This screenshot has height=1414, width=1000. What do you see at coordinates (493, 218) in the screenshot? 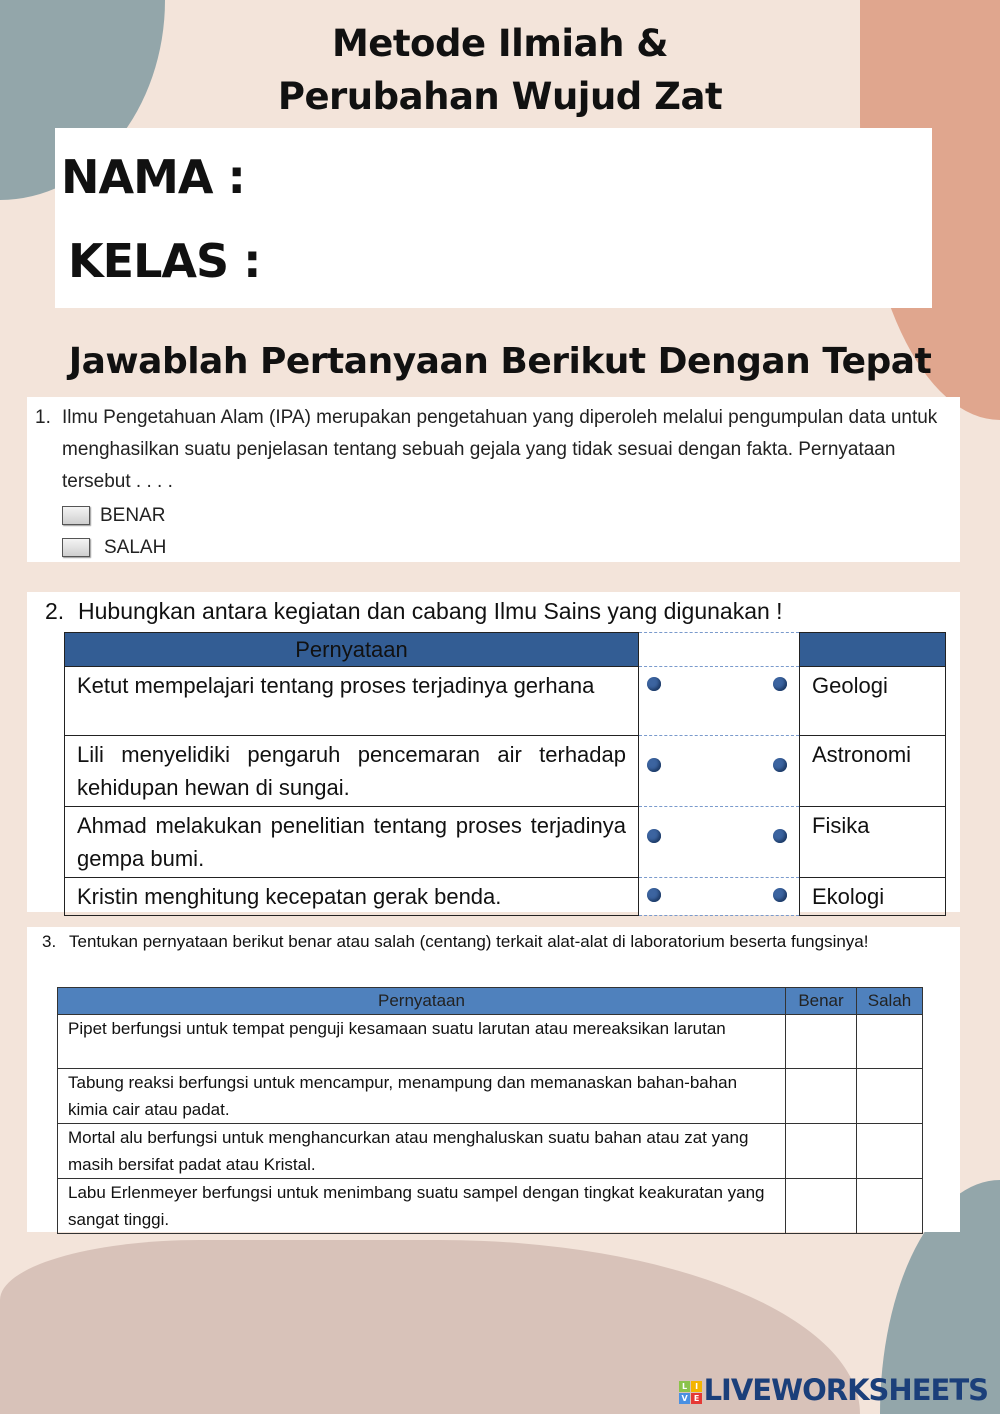
I see `identity-box: NAMA : KELAS :` at bounding box center [493, 218].